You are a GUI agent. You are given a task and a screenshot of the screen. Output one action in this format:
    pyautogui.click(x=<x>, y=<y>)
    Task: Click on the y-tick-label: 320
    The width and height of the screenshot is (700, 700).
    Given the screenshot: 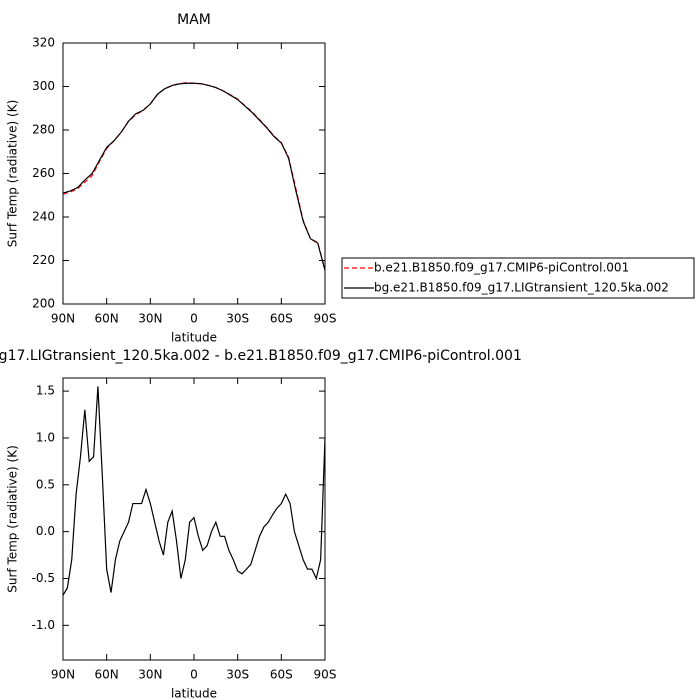 What is the action you would take?
    pyautogui.click(x=43, y=43)
    